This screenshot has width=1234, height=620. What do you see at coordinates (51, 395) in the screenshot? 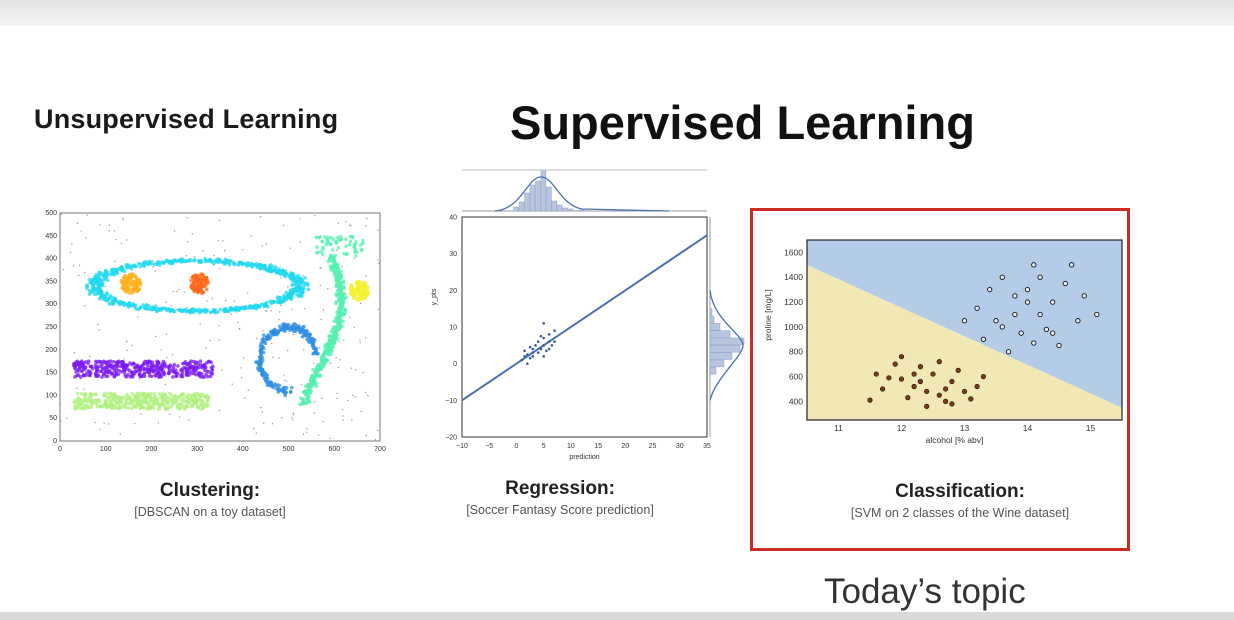
I see `clustering-y-tick: 100` at bounding box center [51, 395].